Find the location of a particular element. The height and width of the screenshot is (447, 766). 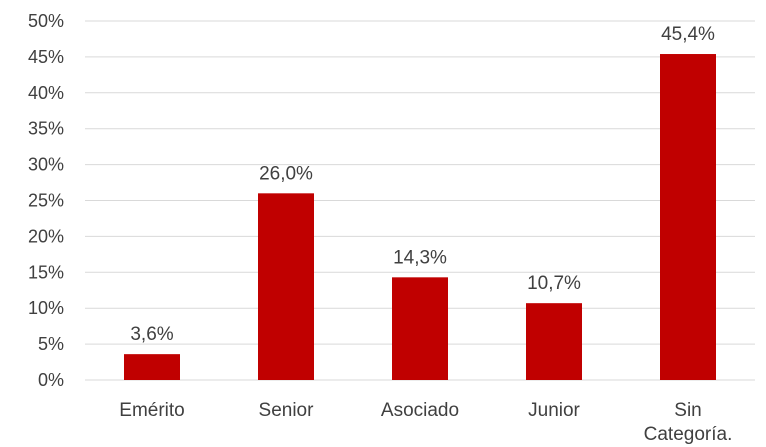

data-label: 3,6% is located at coordinates (151, 334).